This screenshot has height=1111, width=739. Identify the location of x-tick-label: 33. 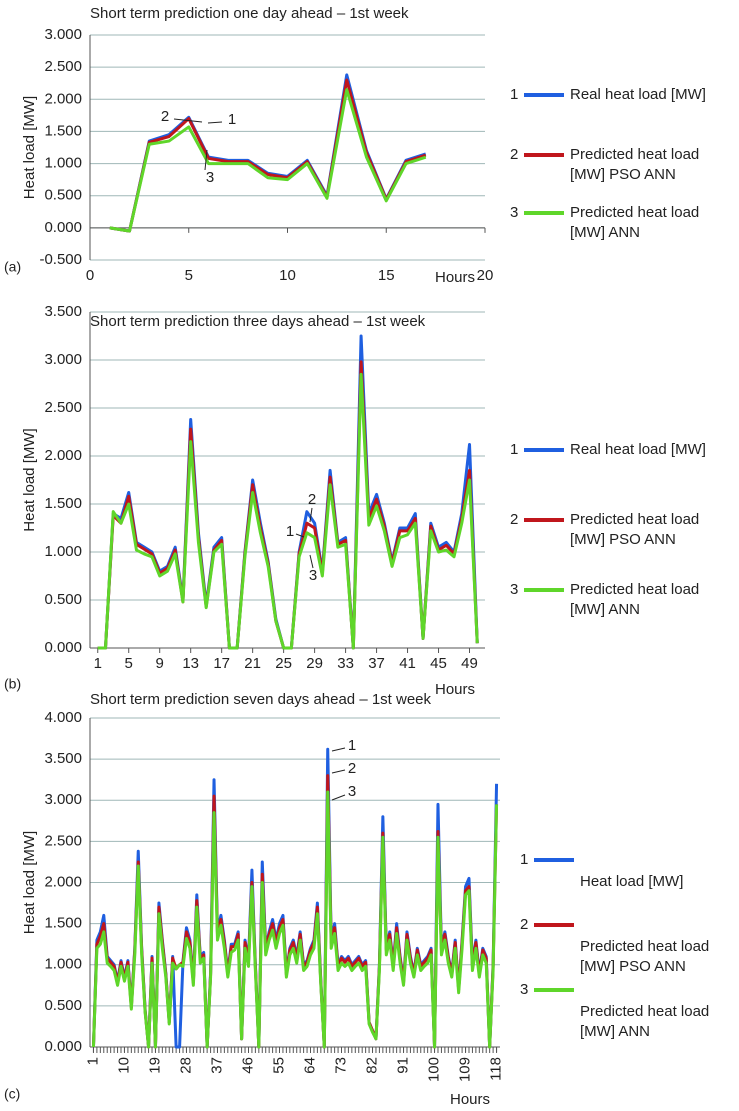
(345, 663).